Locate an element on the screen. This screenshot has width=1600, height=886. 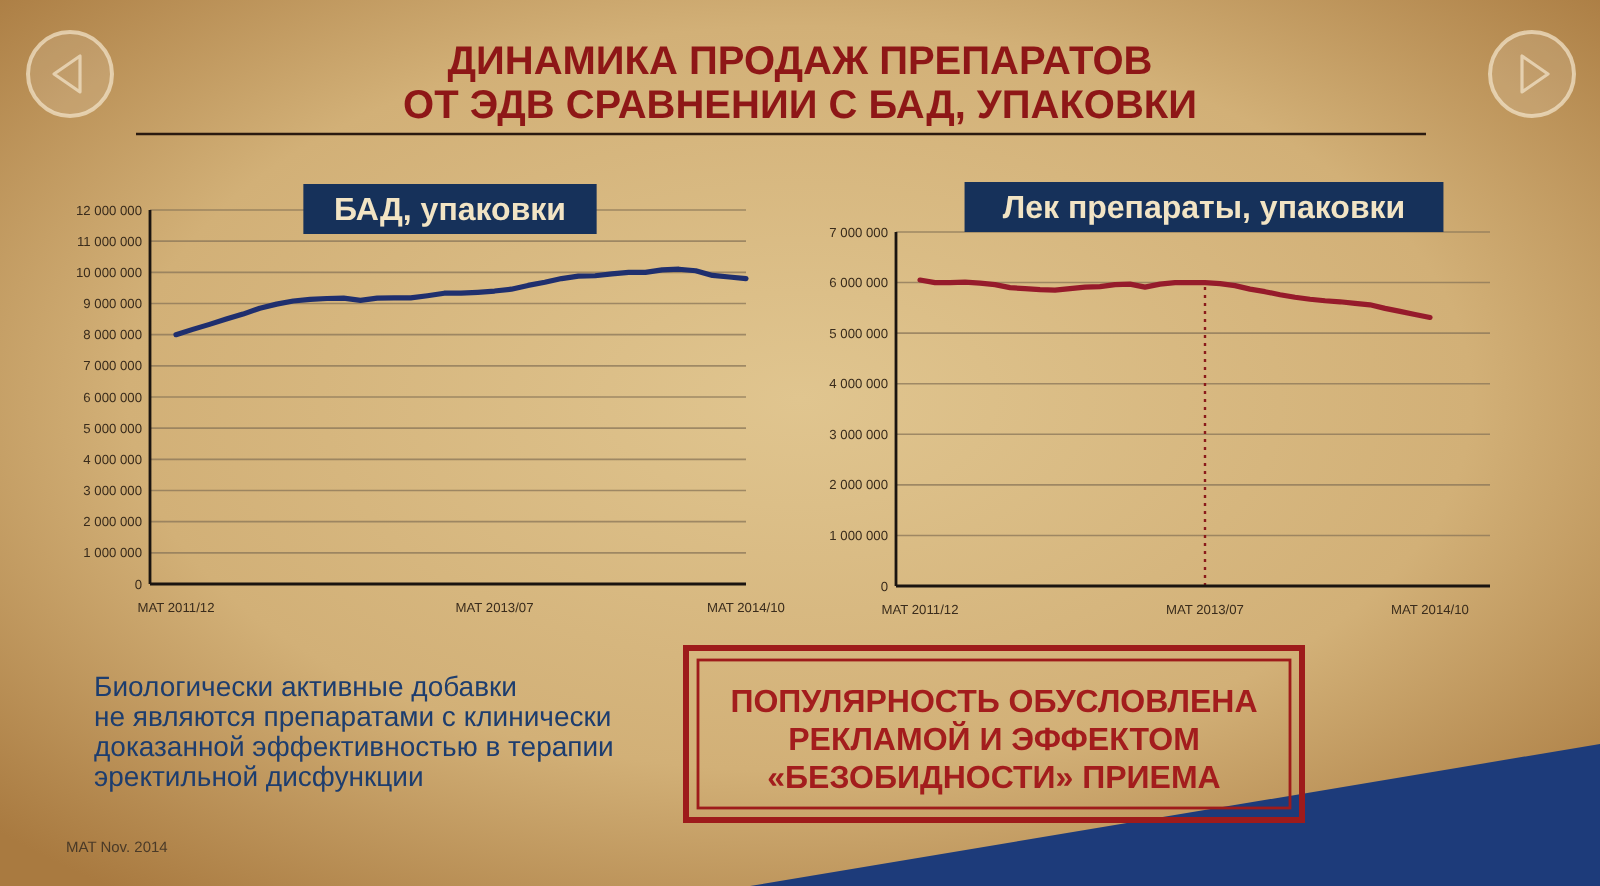
text: Биологически активные добавки не являются препаратами с клинически доказанной эффективностью в терапии эректильной дисфункции is located at coordinates (354, 731).